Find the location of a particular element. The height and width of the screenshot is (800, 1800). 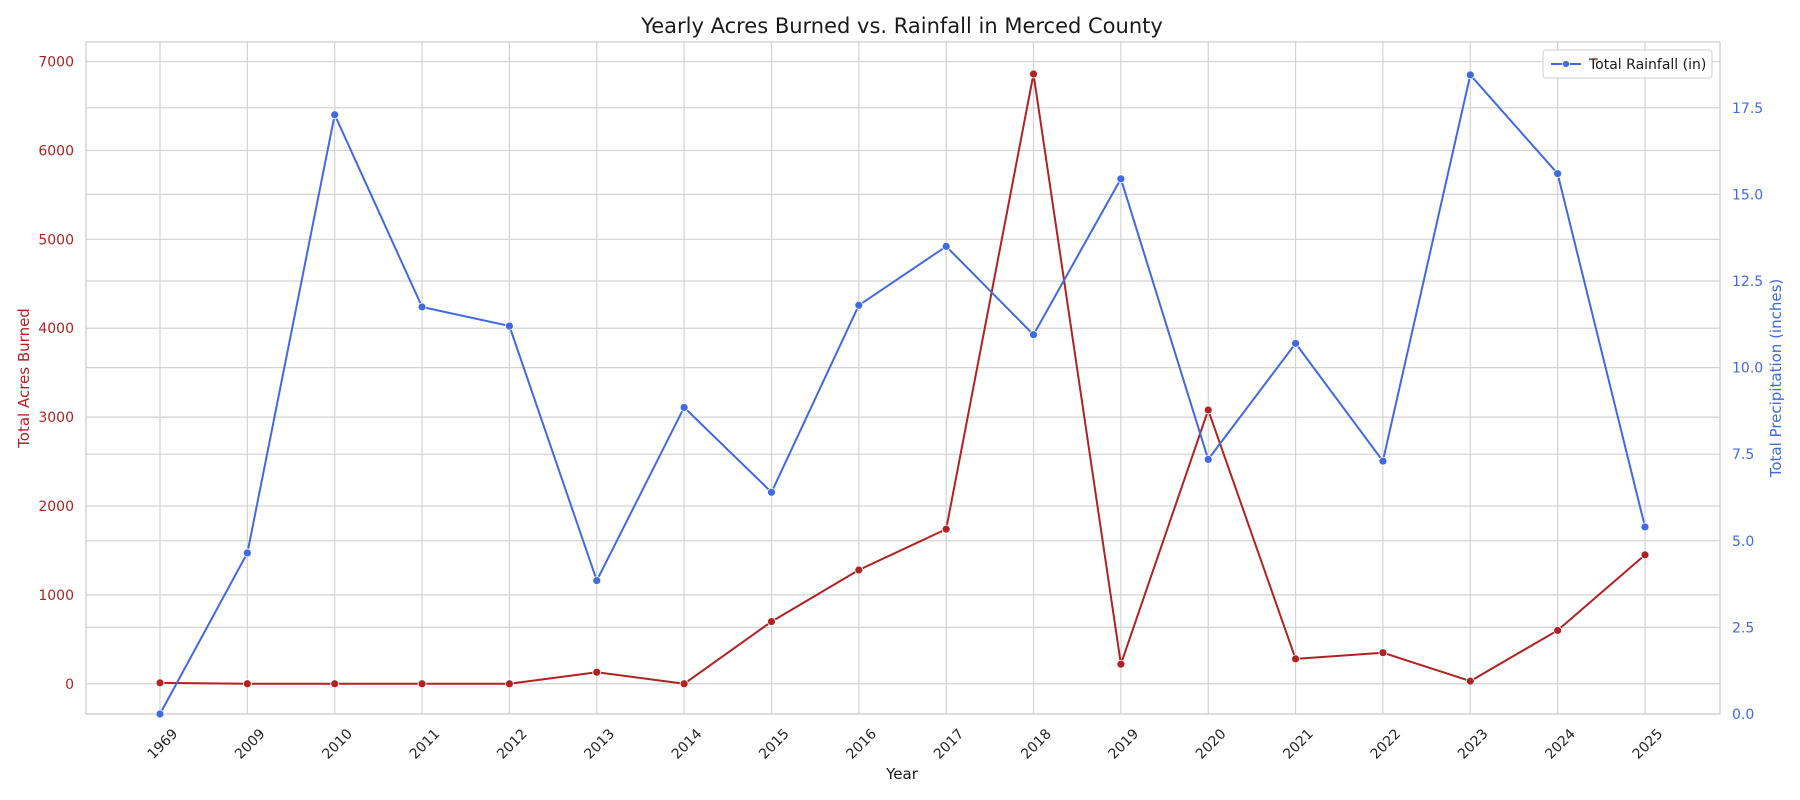

right-y-tick-label: 12.5 is located at coordinates (1747, 282).